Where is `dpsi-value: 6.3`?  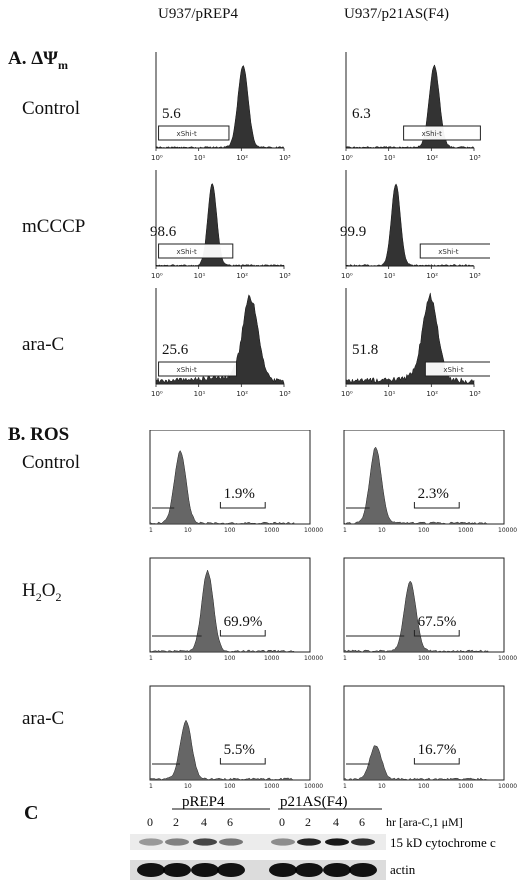
dpsi-value: 6.3 is located at coordinates (361, 114).